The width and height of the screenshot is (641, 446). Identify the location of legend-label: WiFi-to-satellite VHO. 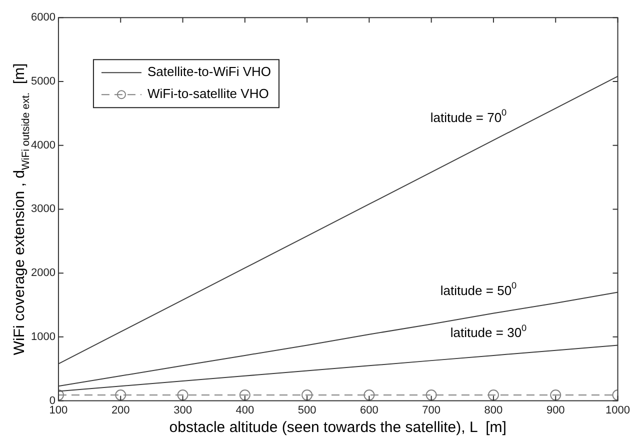
(208, 94).